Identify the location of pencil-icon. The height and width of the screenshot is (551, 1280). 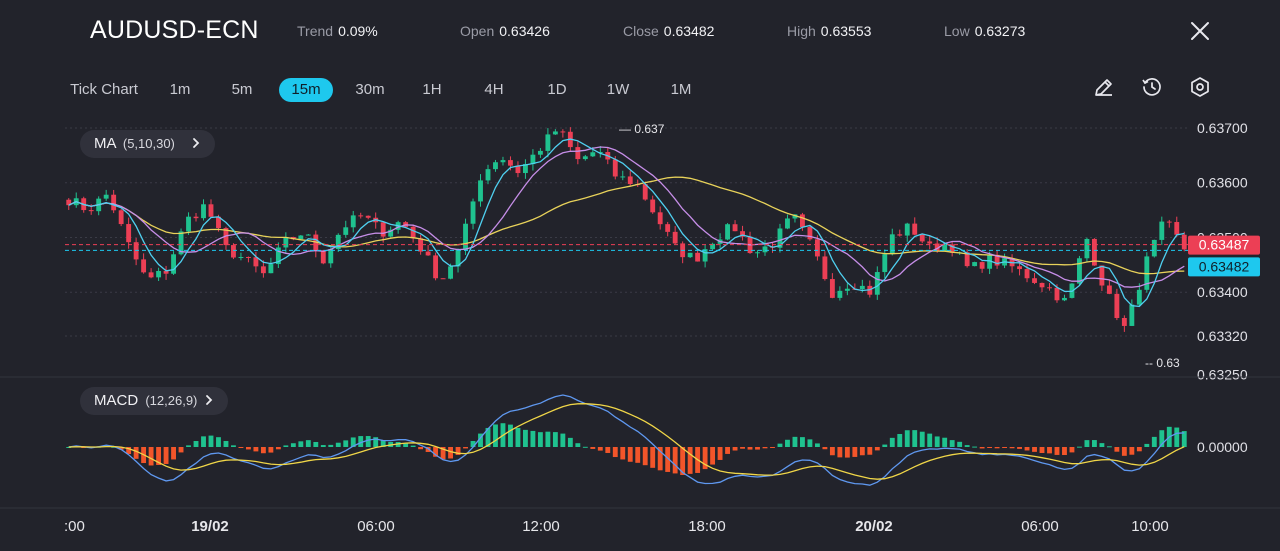
(1104, 87).